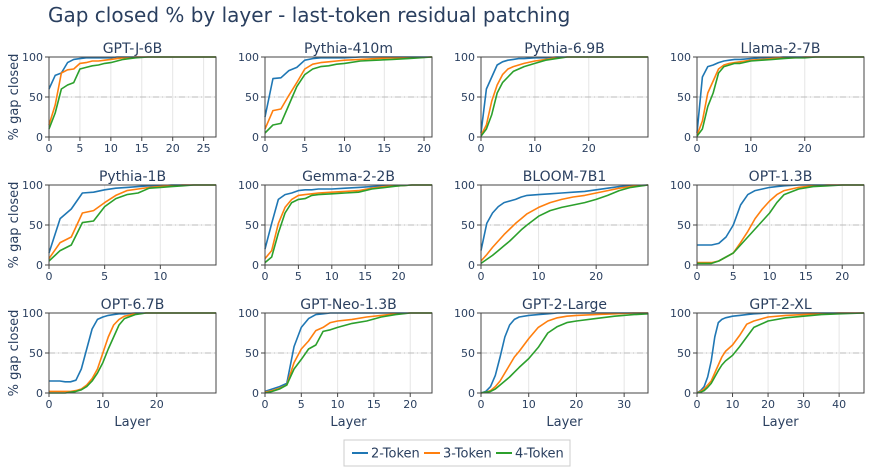 This screenshot has height=473, width=871. Describe the element at coordinates (564, 305) in the screenshot. I see `panel-title: GPT-2-Large` at that location.